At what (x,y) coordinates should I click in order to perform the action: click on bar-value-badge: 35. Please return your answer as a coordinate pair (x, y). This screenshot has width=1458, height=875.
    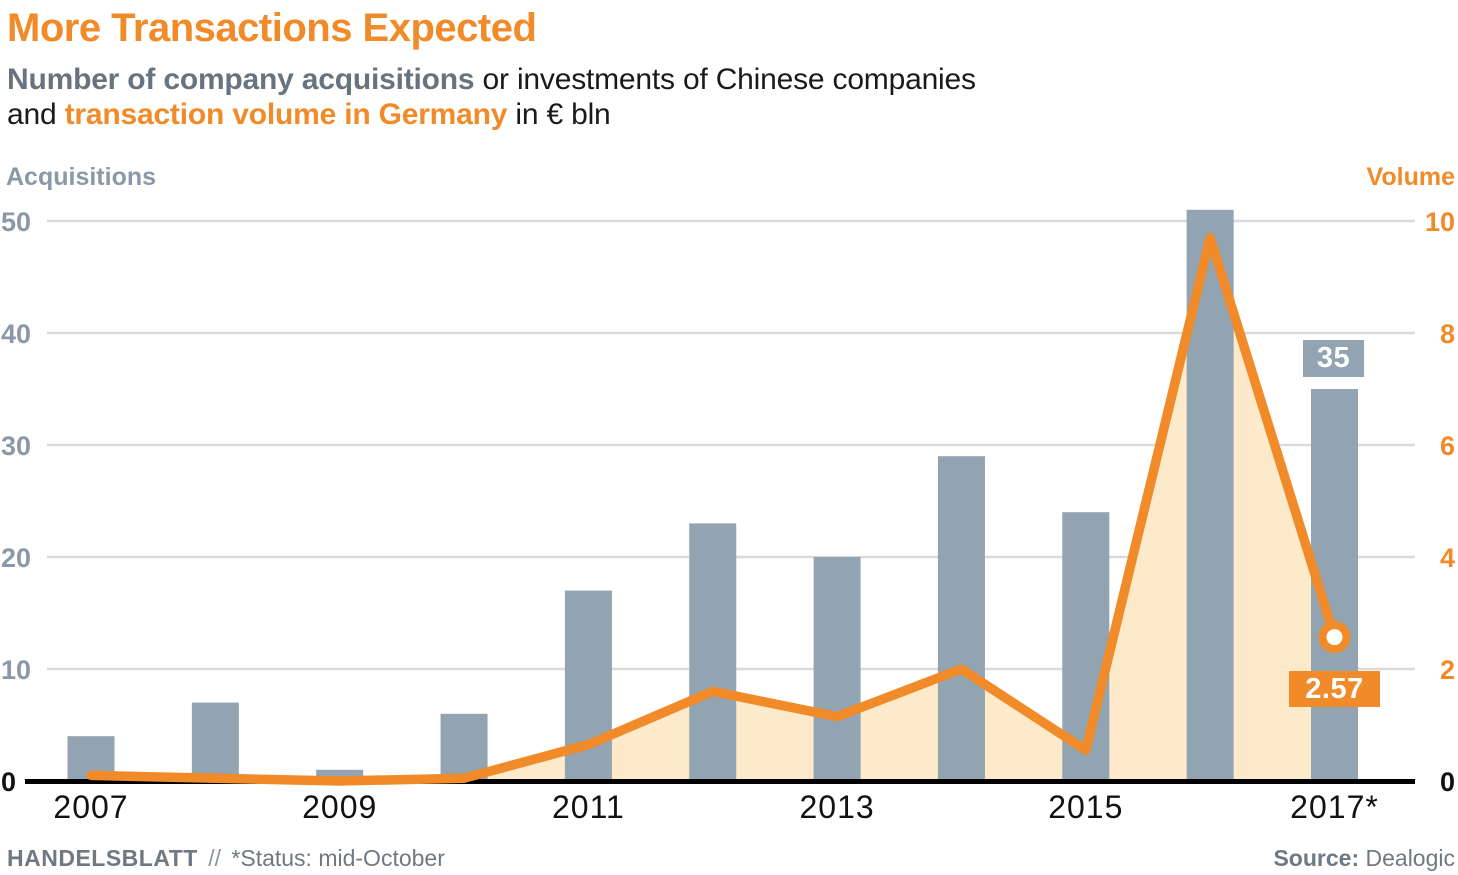
    Looking at the image, I should click on (1333, 358).